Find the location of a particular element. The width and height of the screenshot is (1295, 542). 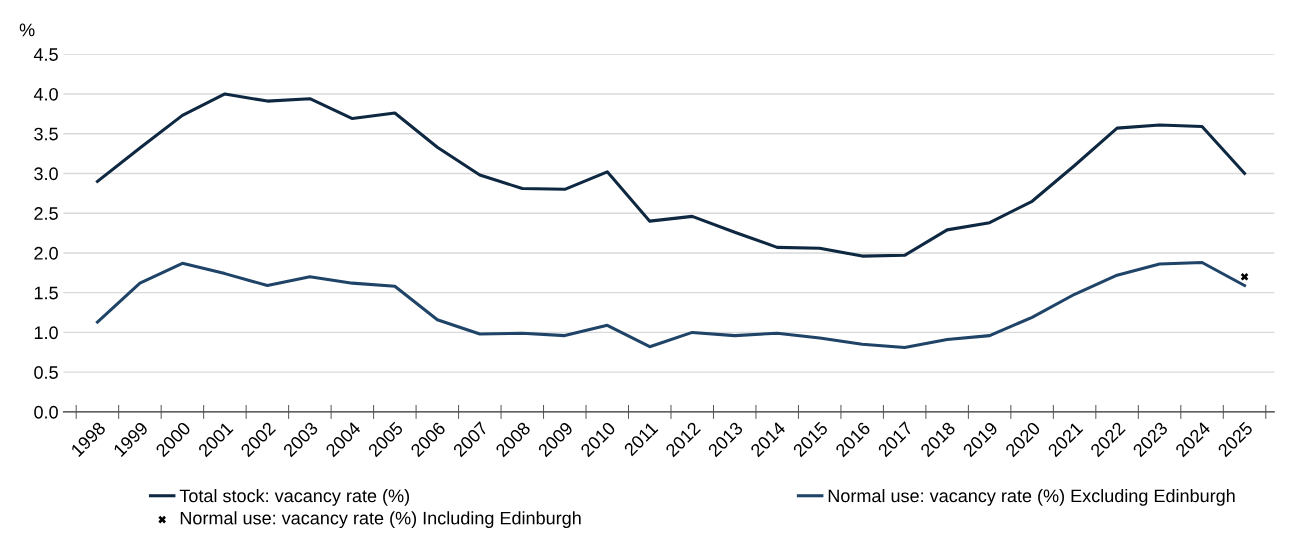

y-tick-label: 4.5 is located at coordinates (45, 54).